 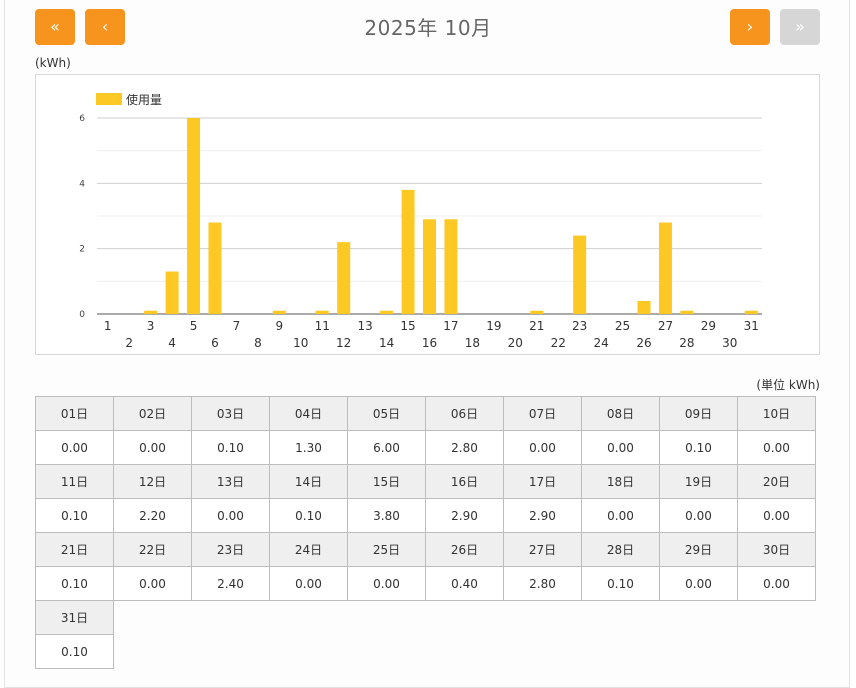 What do you see at coordinates (542, 583) in the screenshot?
I see `day-value-cell: 2.80` at bounding box center [542, 583].